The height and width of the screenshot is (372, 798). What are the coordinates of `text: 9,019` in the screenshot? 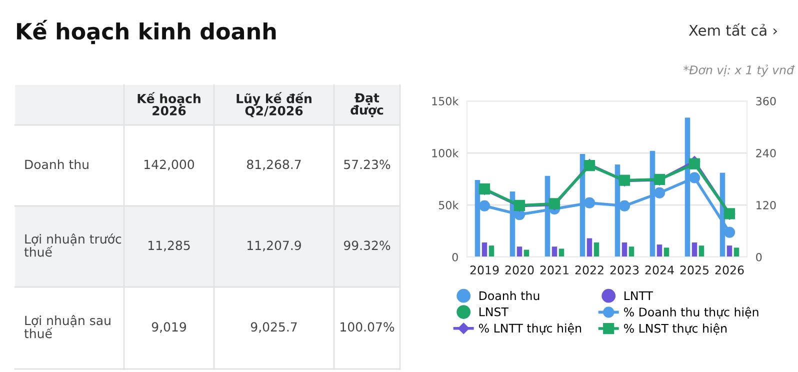 It's located at (169, 327).